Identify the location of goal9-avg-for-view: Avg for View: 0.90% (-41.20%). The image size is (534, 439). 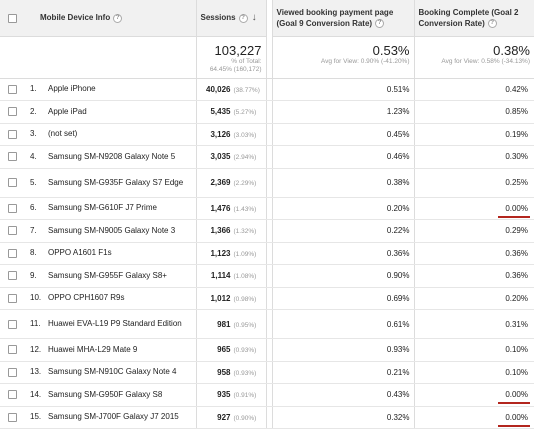
(365, 61).